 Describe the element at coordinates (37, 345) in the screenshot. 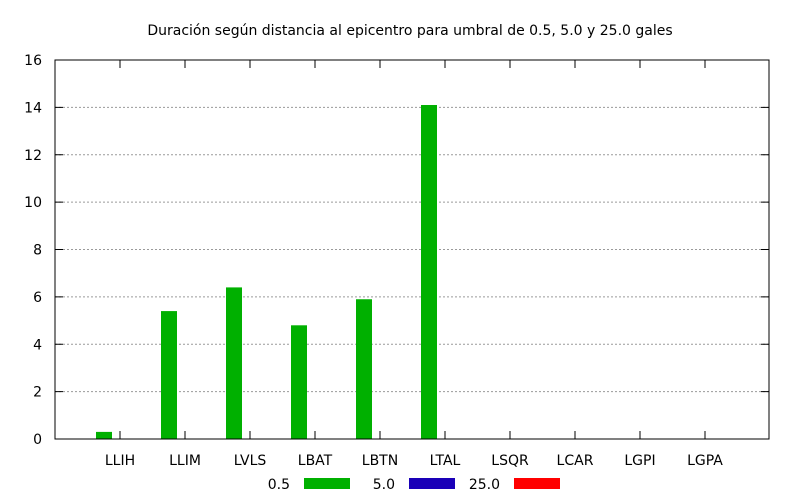

I see `y-tick-label: 4` at that location.